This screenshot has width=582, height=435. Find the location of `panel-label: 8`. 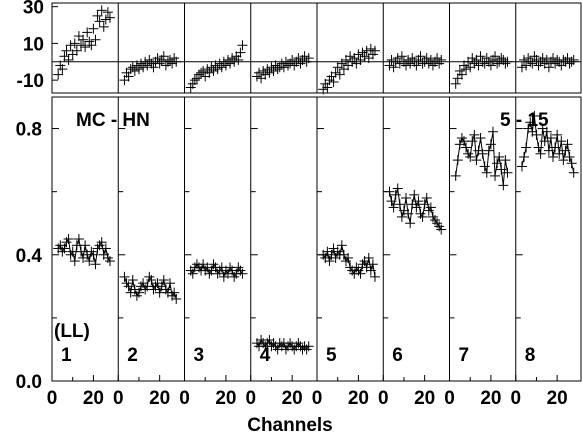

panel-label: 8 is located at coordinates (530, 355).